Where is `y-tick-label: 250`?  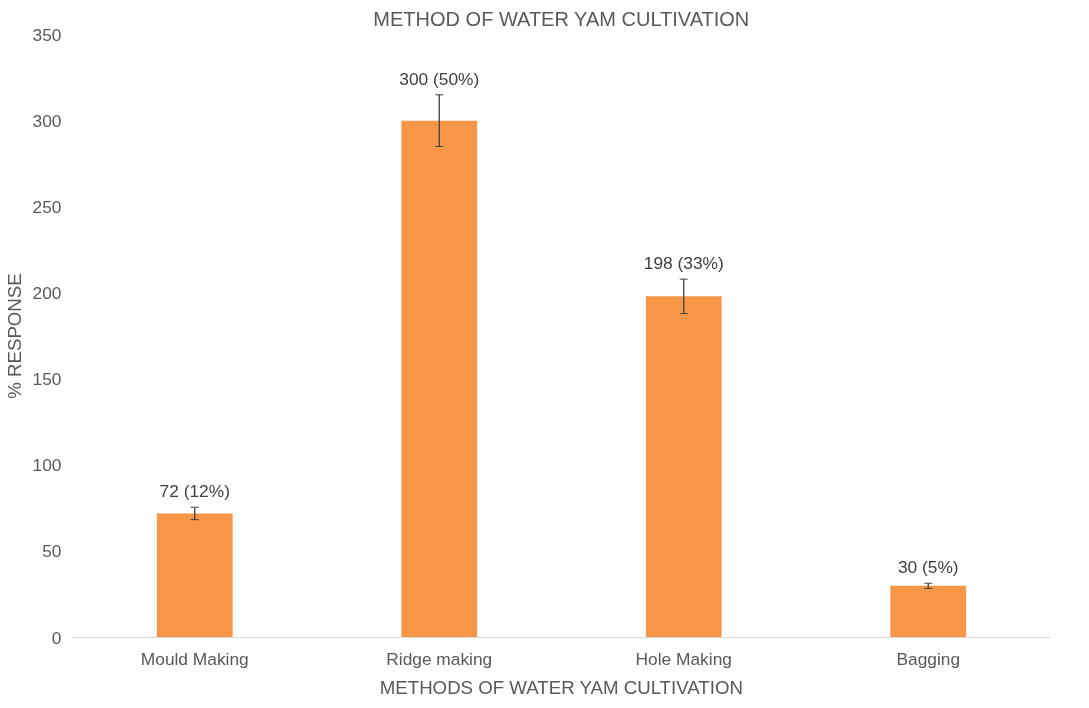
y-tick-label: 250 is located at coordinates (47, 206).